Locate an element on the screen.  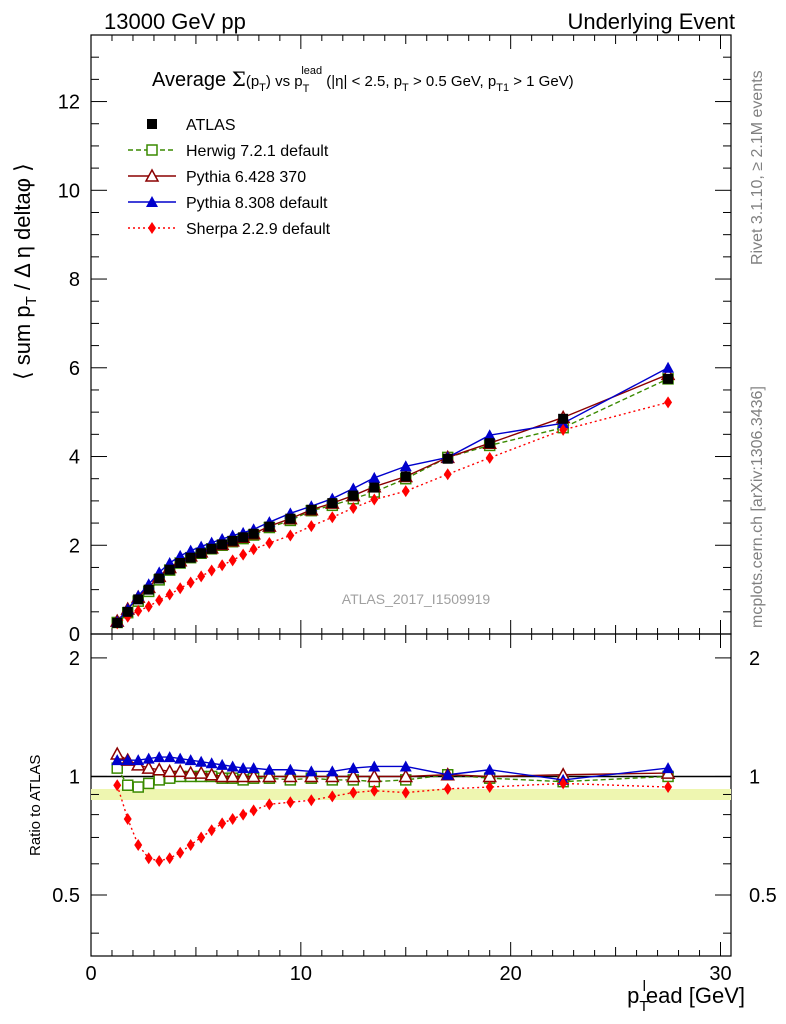
y-tick-label: 10 is located at coordinates (69, 191).